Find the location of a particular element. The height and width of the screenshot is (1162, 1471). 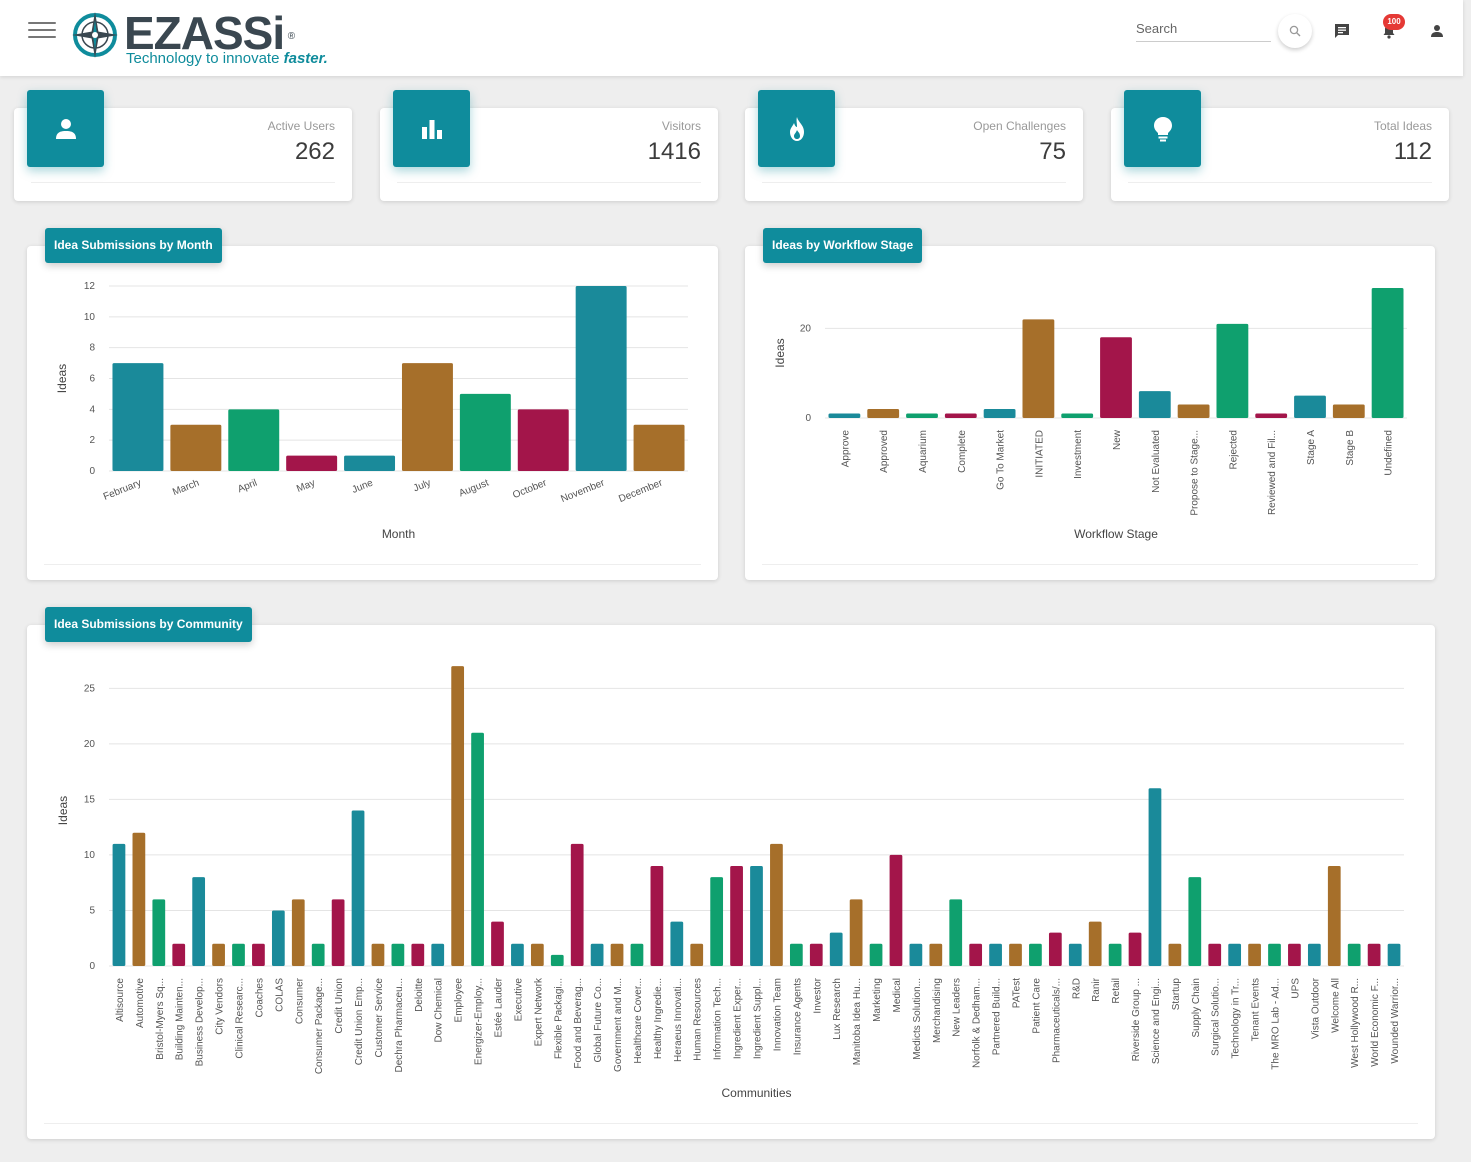

x-tick-label: Innovation Team is located at coordinates (777, 1014).